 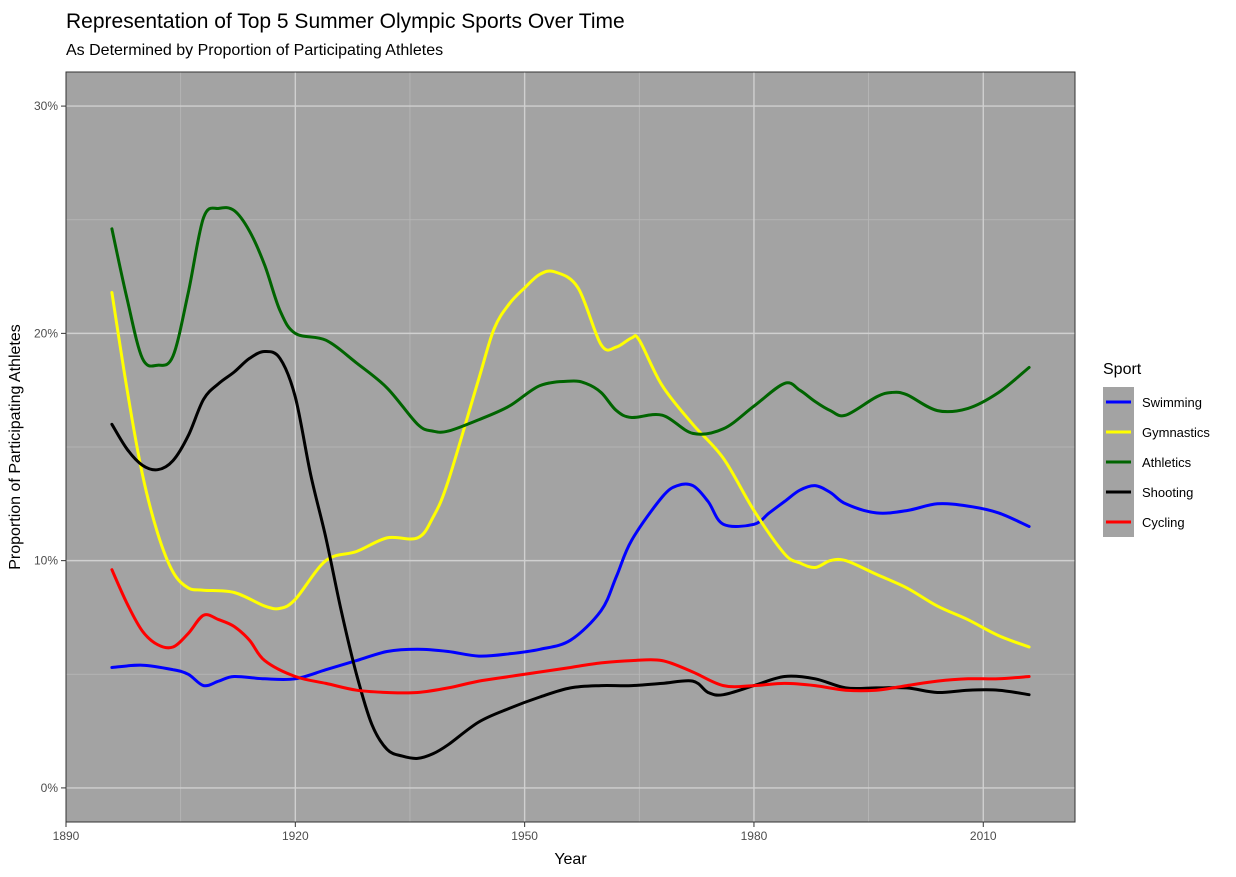 I want to click on legend-label-athletics: Athletics, so click(x=1167, y=462).